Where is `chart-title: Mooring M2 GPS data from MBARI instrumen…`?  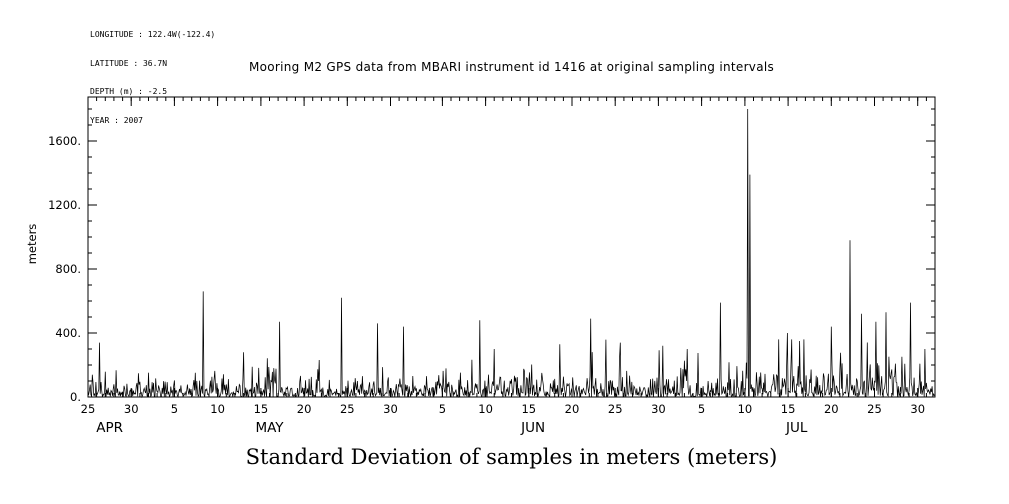 chart-title: Mooring M2 GPS data from MBARI instrumen… is located at coordinates (511, 67).